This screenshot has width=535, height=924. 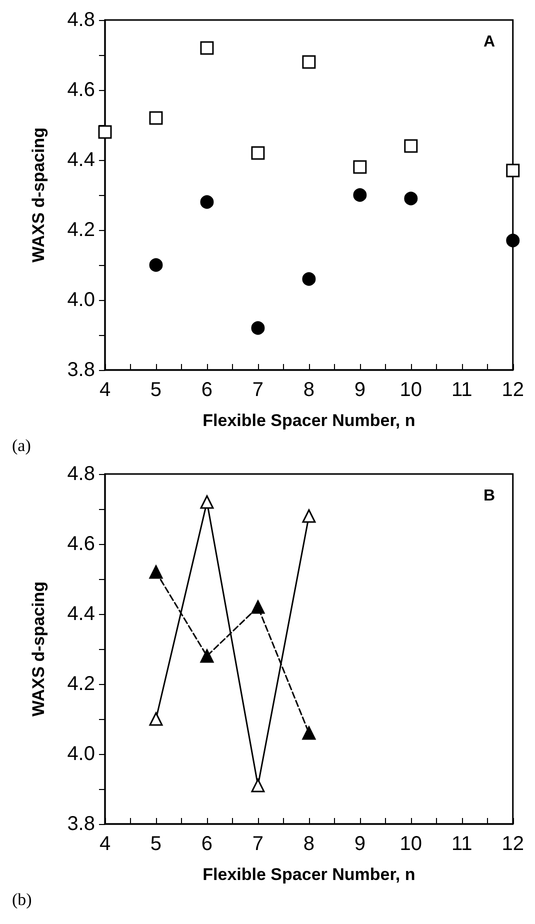 I want to click on text: (a), so click(x=21, y=445).